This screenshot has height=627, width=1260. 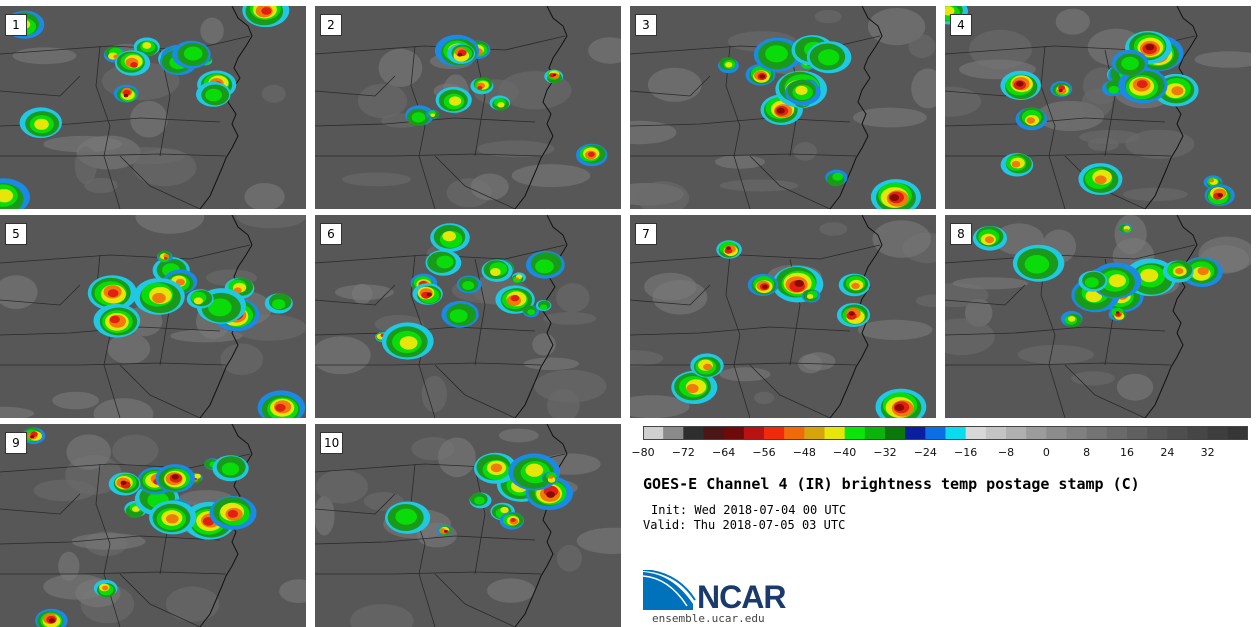 I want to click on valid-time: Valid: Thu 2018-07-05 03 UTC, so click(x=744, y=525).